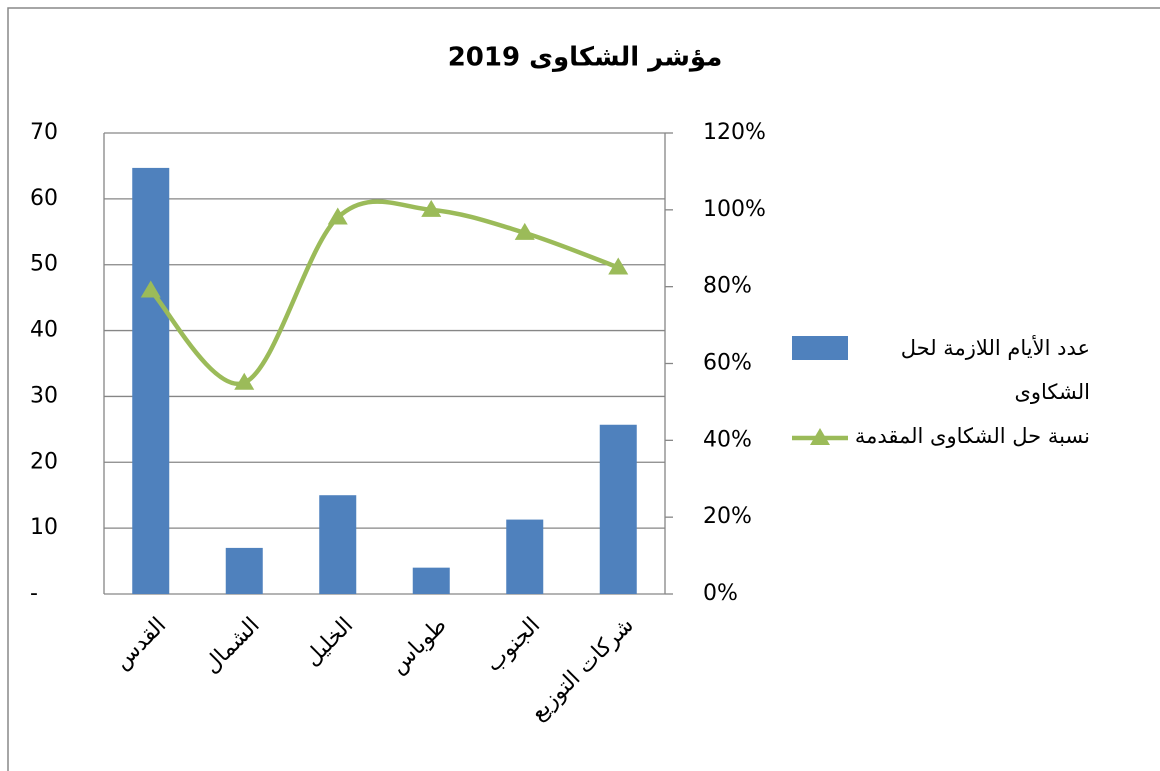 The height and width of the screenshot is (771, 1160). Describe the element at coordinates (34, 593) in the screenshot. I see `y-tick-label: -` at that location.